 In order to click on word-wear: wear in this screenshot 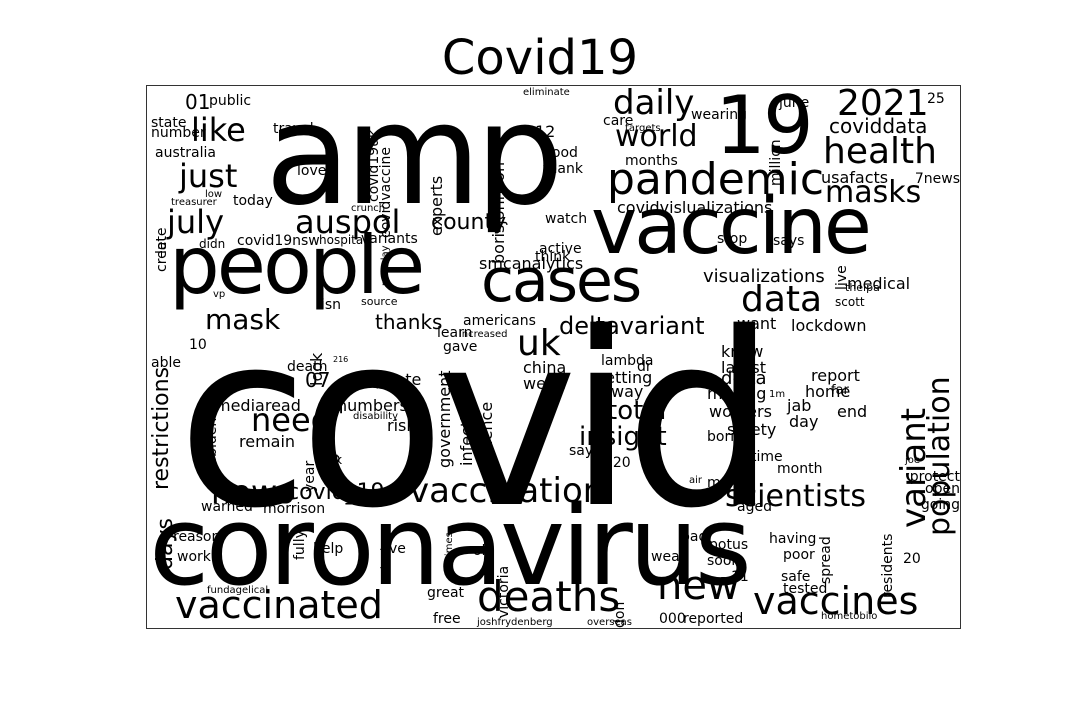, I will do `click(668, 557)`.